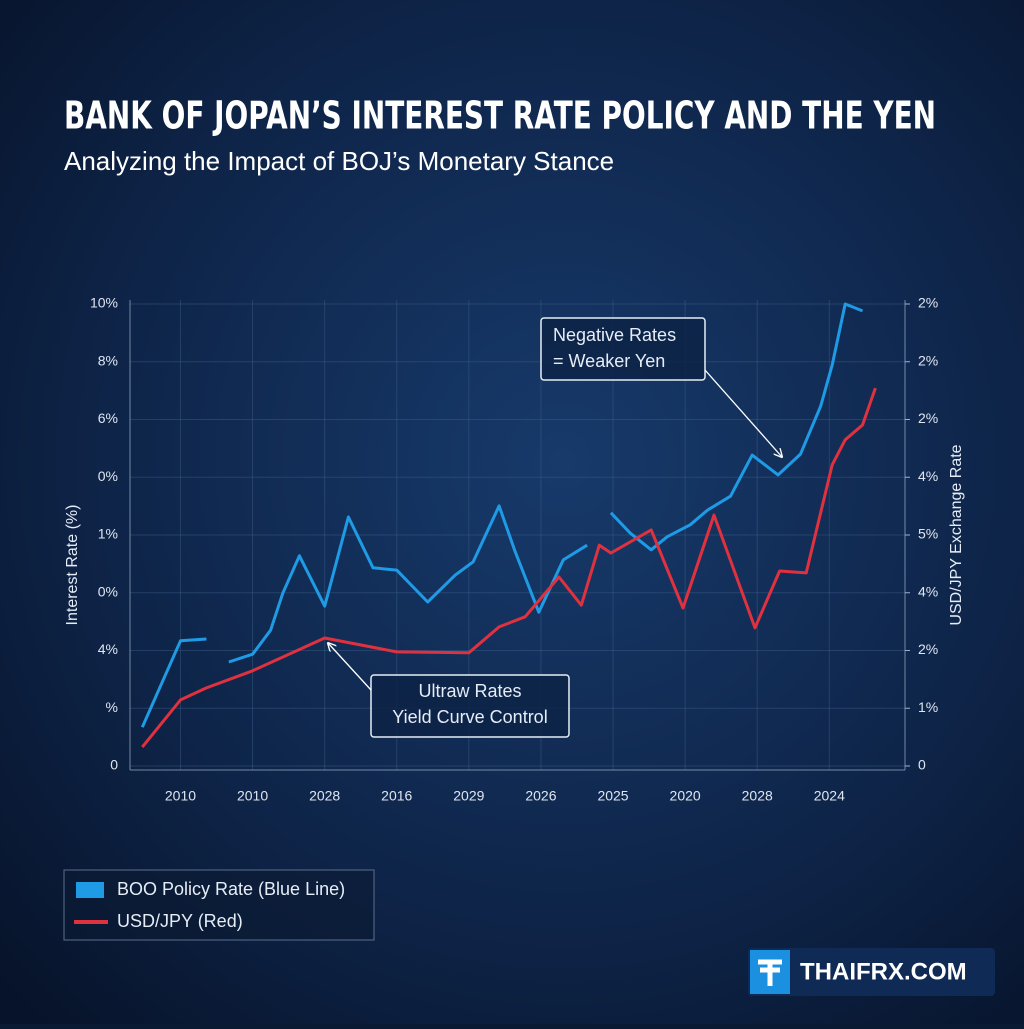 The height and width of the screenshot is (1029, 1024). What do you see at coordinates (90, 890) in the screenshot?
I see `legend-swatch` at bounding box center [90, 890].